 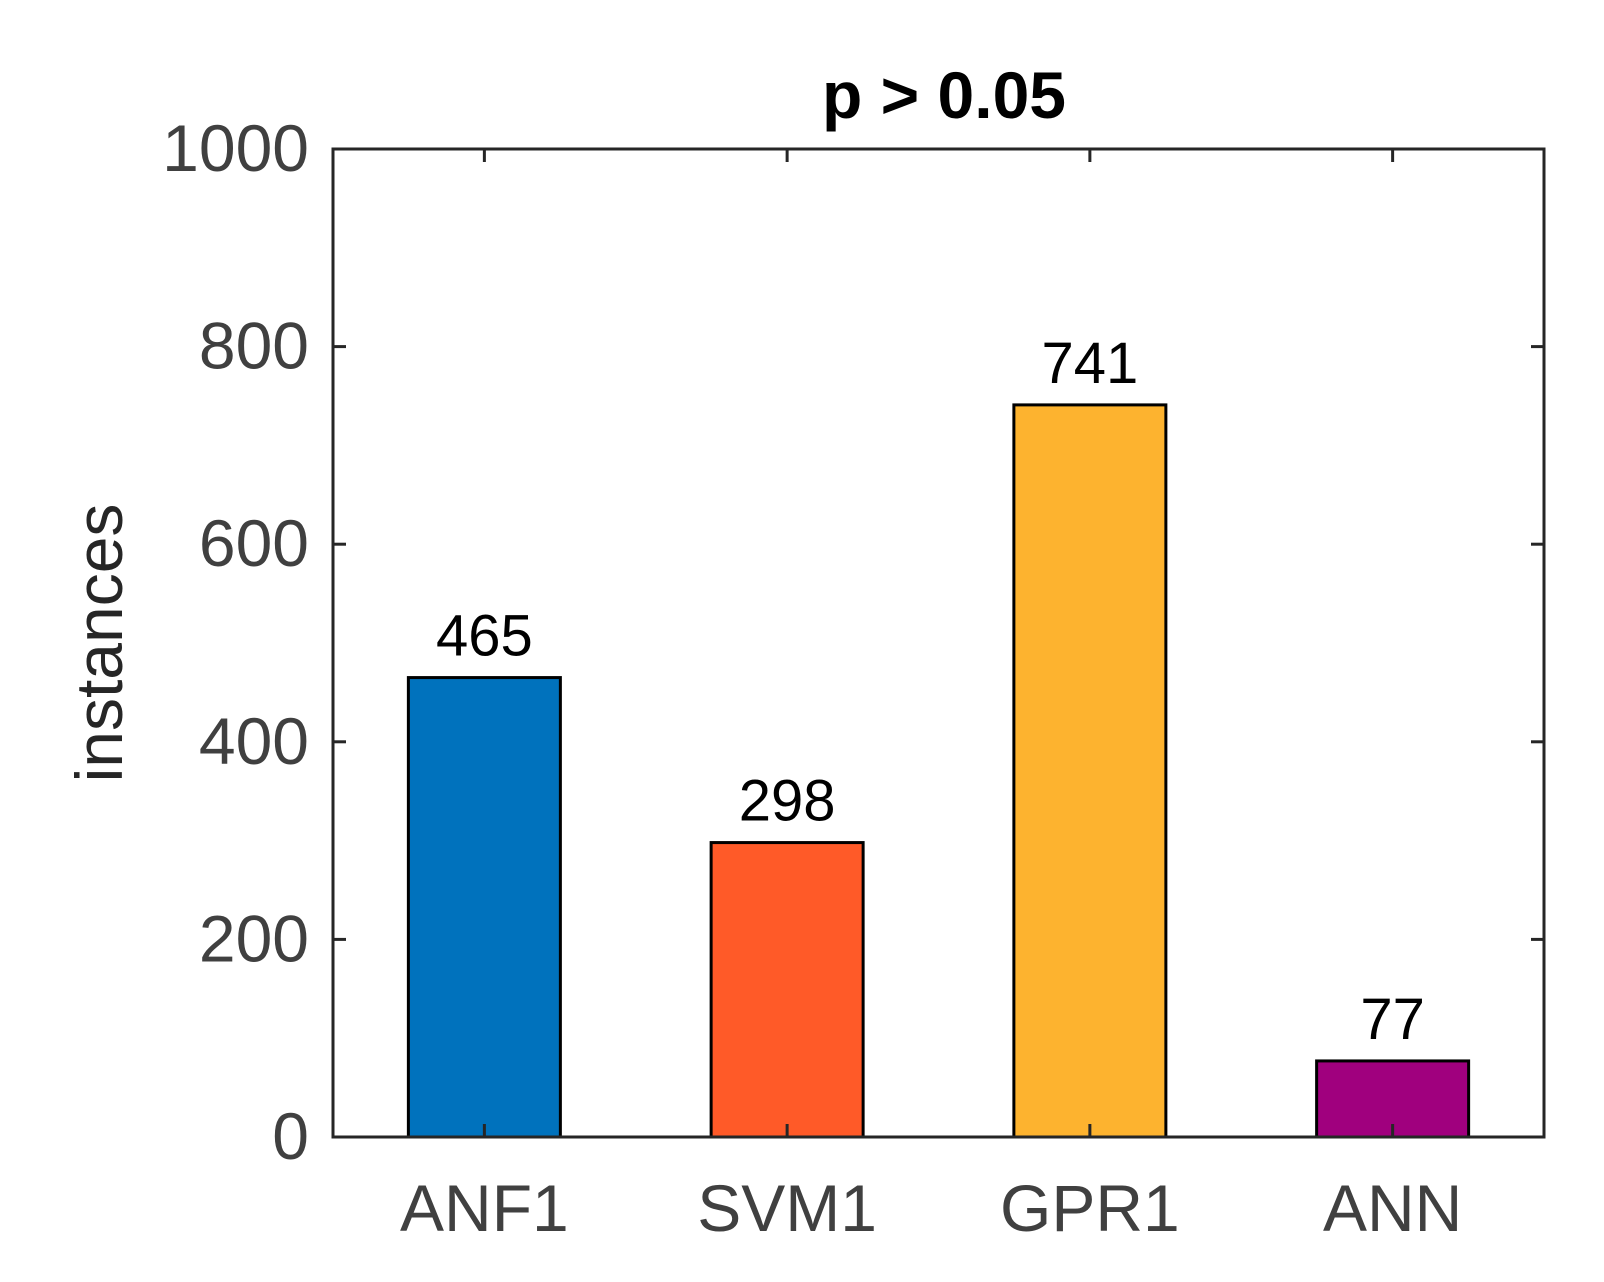 I want to click on bar-anf1, so click(x=484, y=907).